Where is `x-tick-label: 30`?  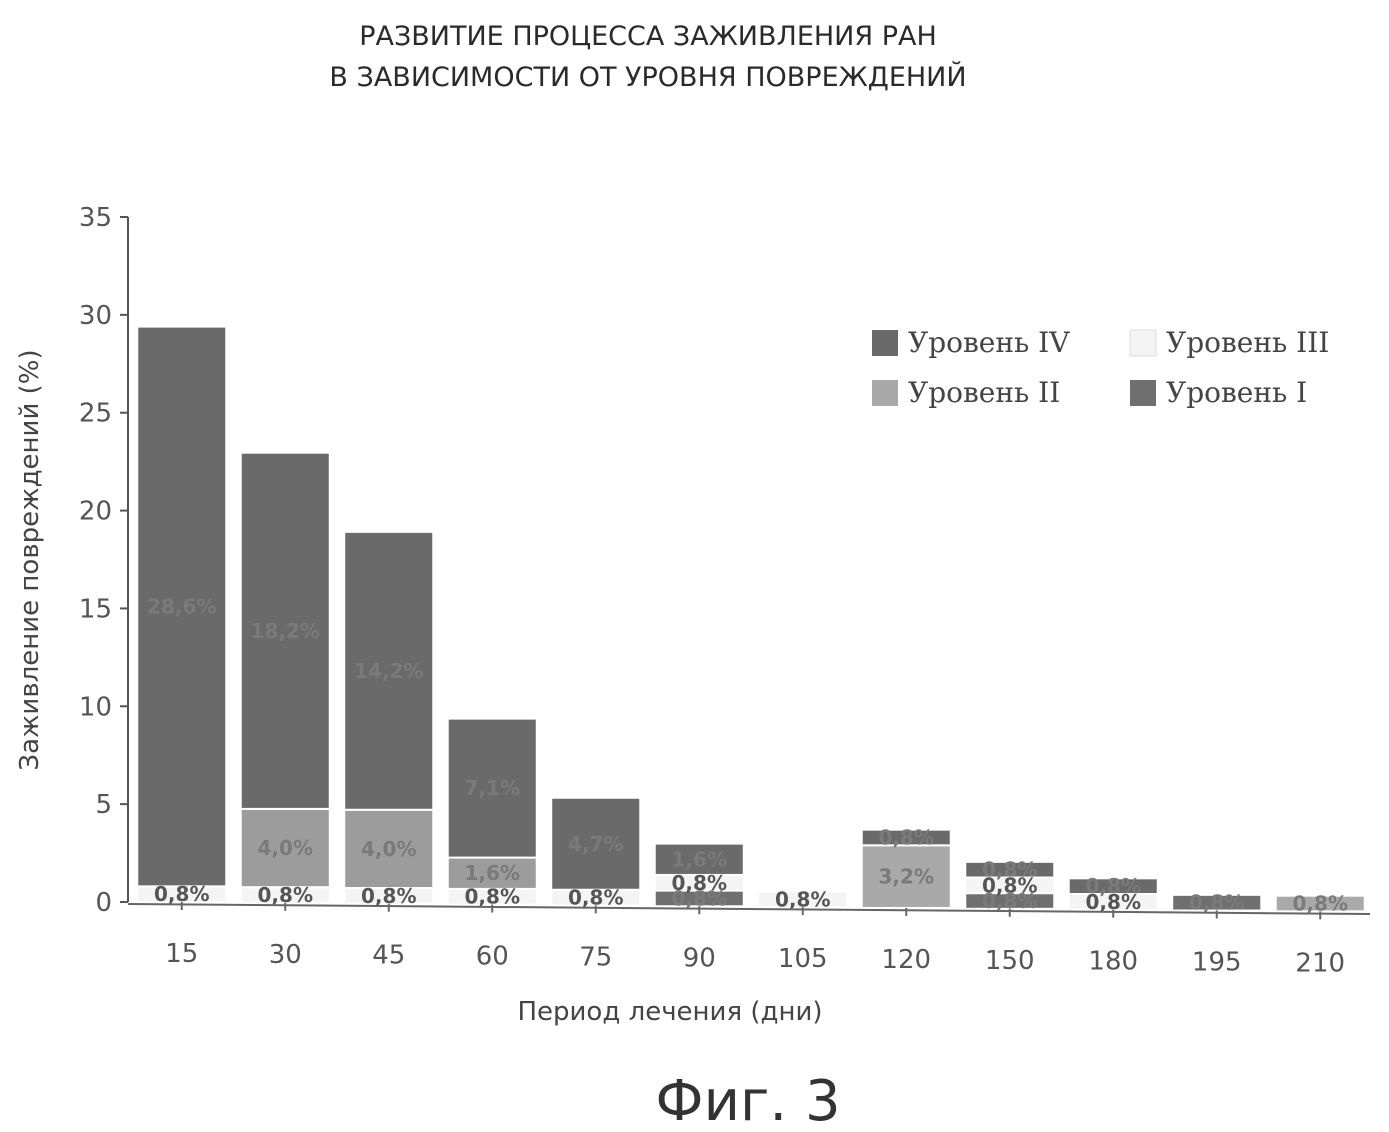
x-tick-label: 30 is located at coordinates (285, 955).